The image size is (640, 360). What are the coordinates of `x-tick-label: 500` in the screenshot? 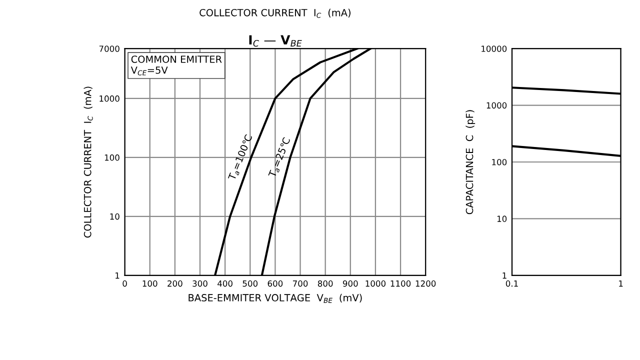 It's located at (250, 283).